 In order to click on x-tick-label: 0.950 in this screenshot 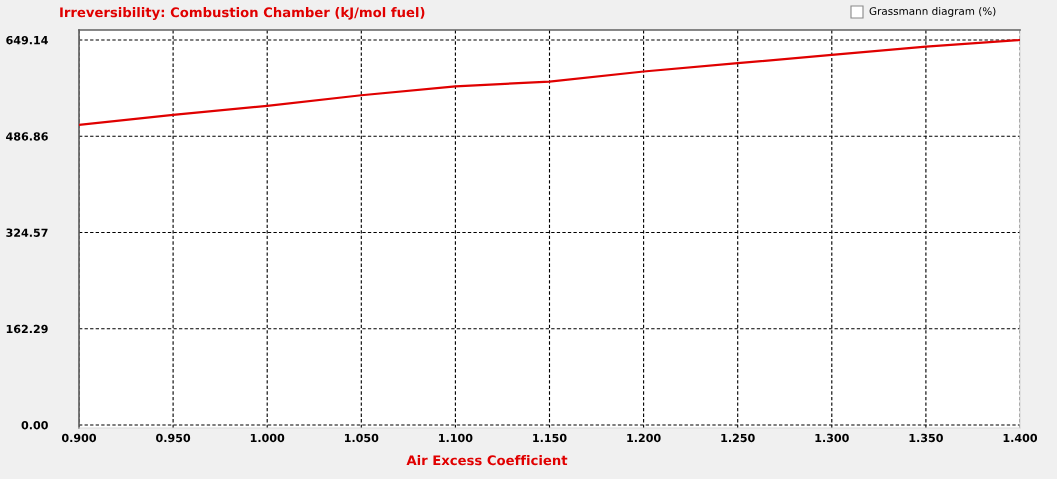, I will do `click(173, 438)`.